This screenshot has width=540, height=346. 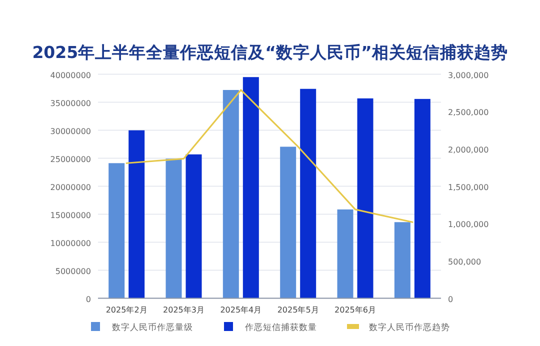 What do you see at coordinates (468, 187) in the screenshot?
I see `y2-tick-label: 1,500,000` at bounding box center [468, 187].